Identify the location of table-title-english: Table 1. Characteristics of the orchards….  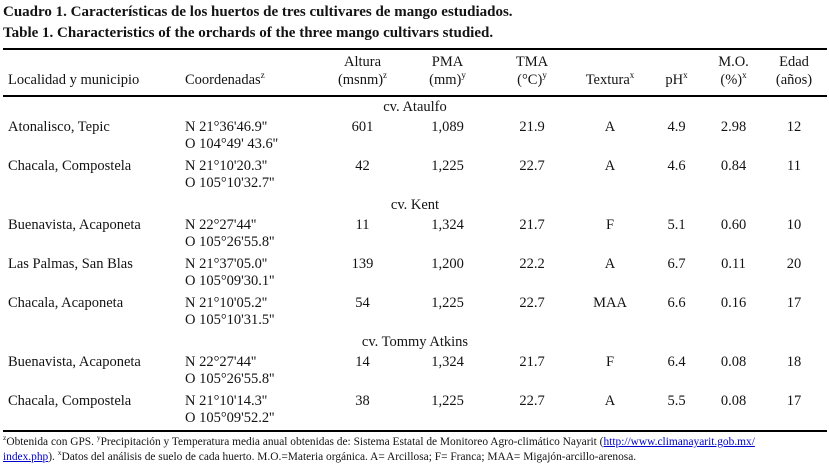
(248, 33).